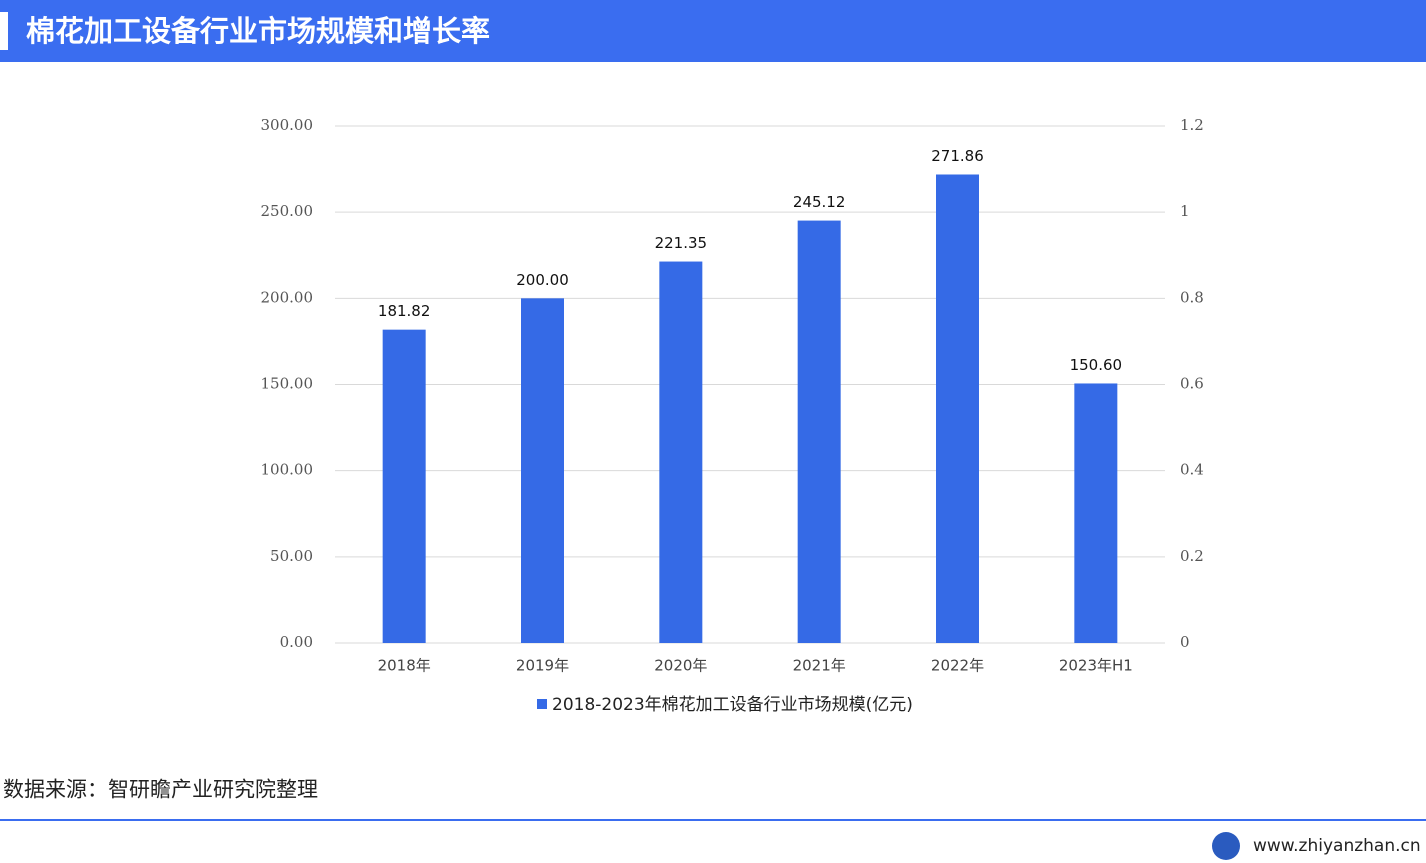 Image resolution: width=1426 pixels, height=863 pixels. What do you see at coordinates (287, 470) in the screenshot?
I see `y-tick-label: 100.00` at bounding box center [287, 470].